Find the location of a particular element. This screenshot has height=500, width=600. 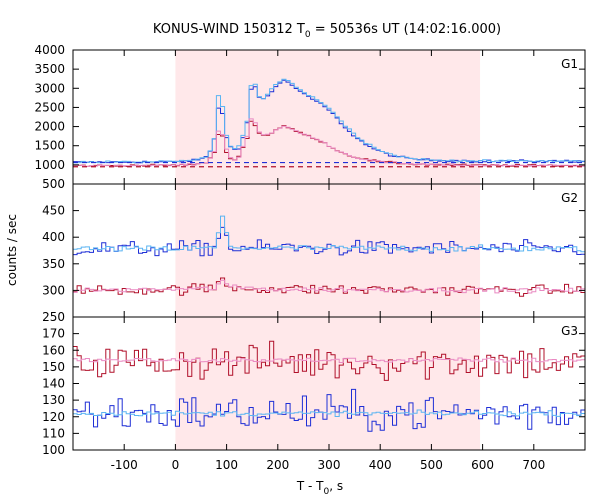

y-tick-label-g1-1000: 1000 is located at coordinates (49, 165).